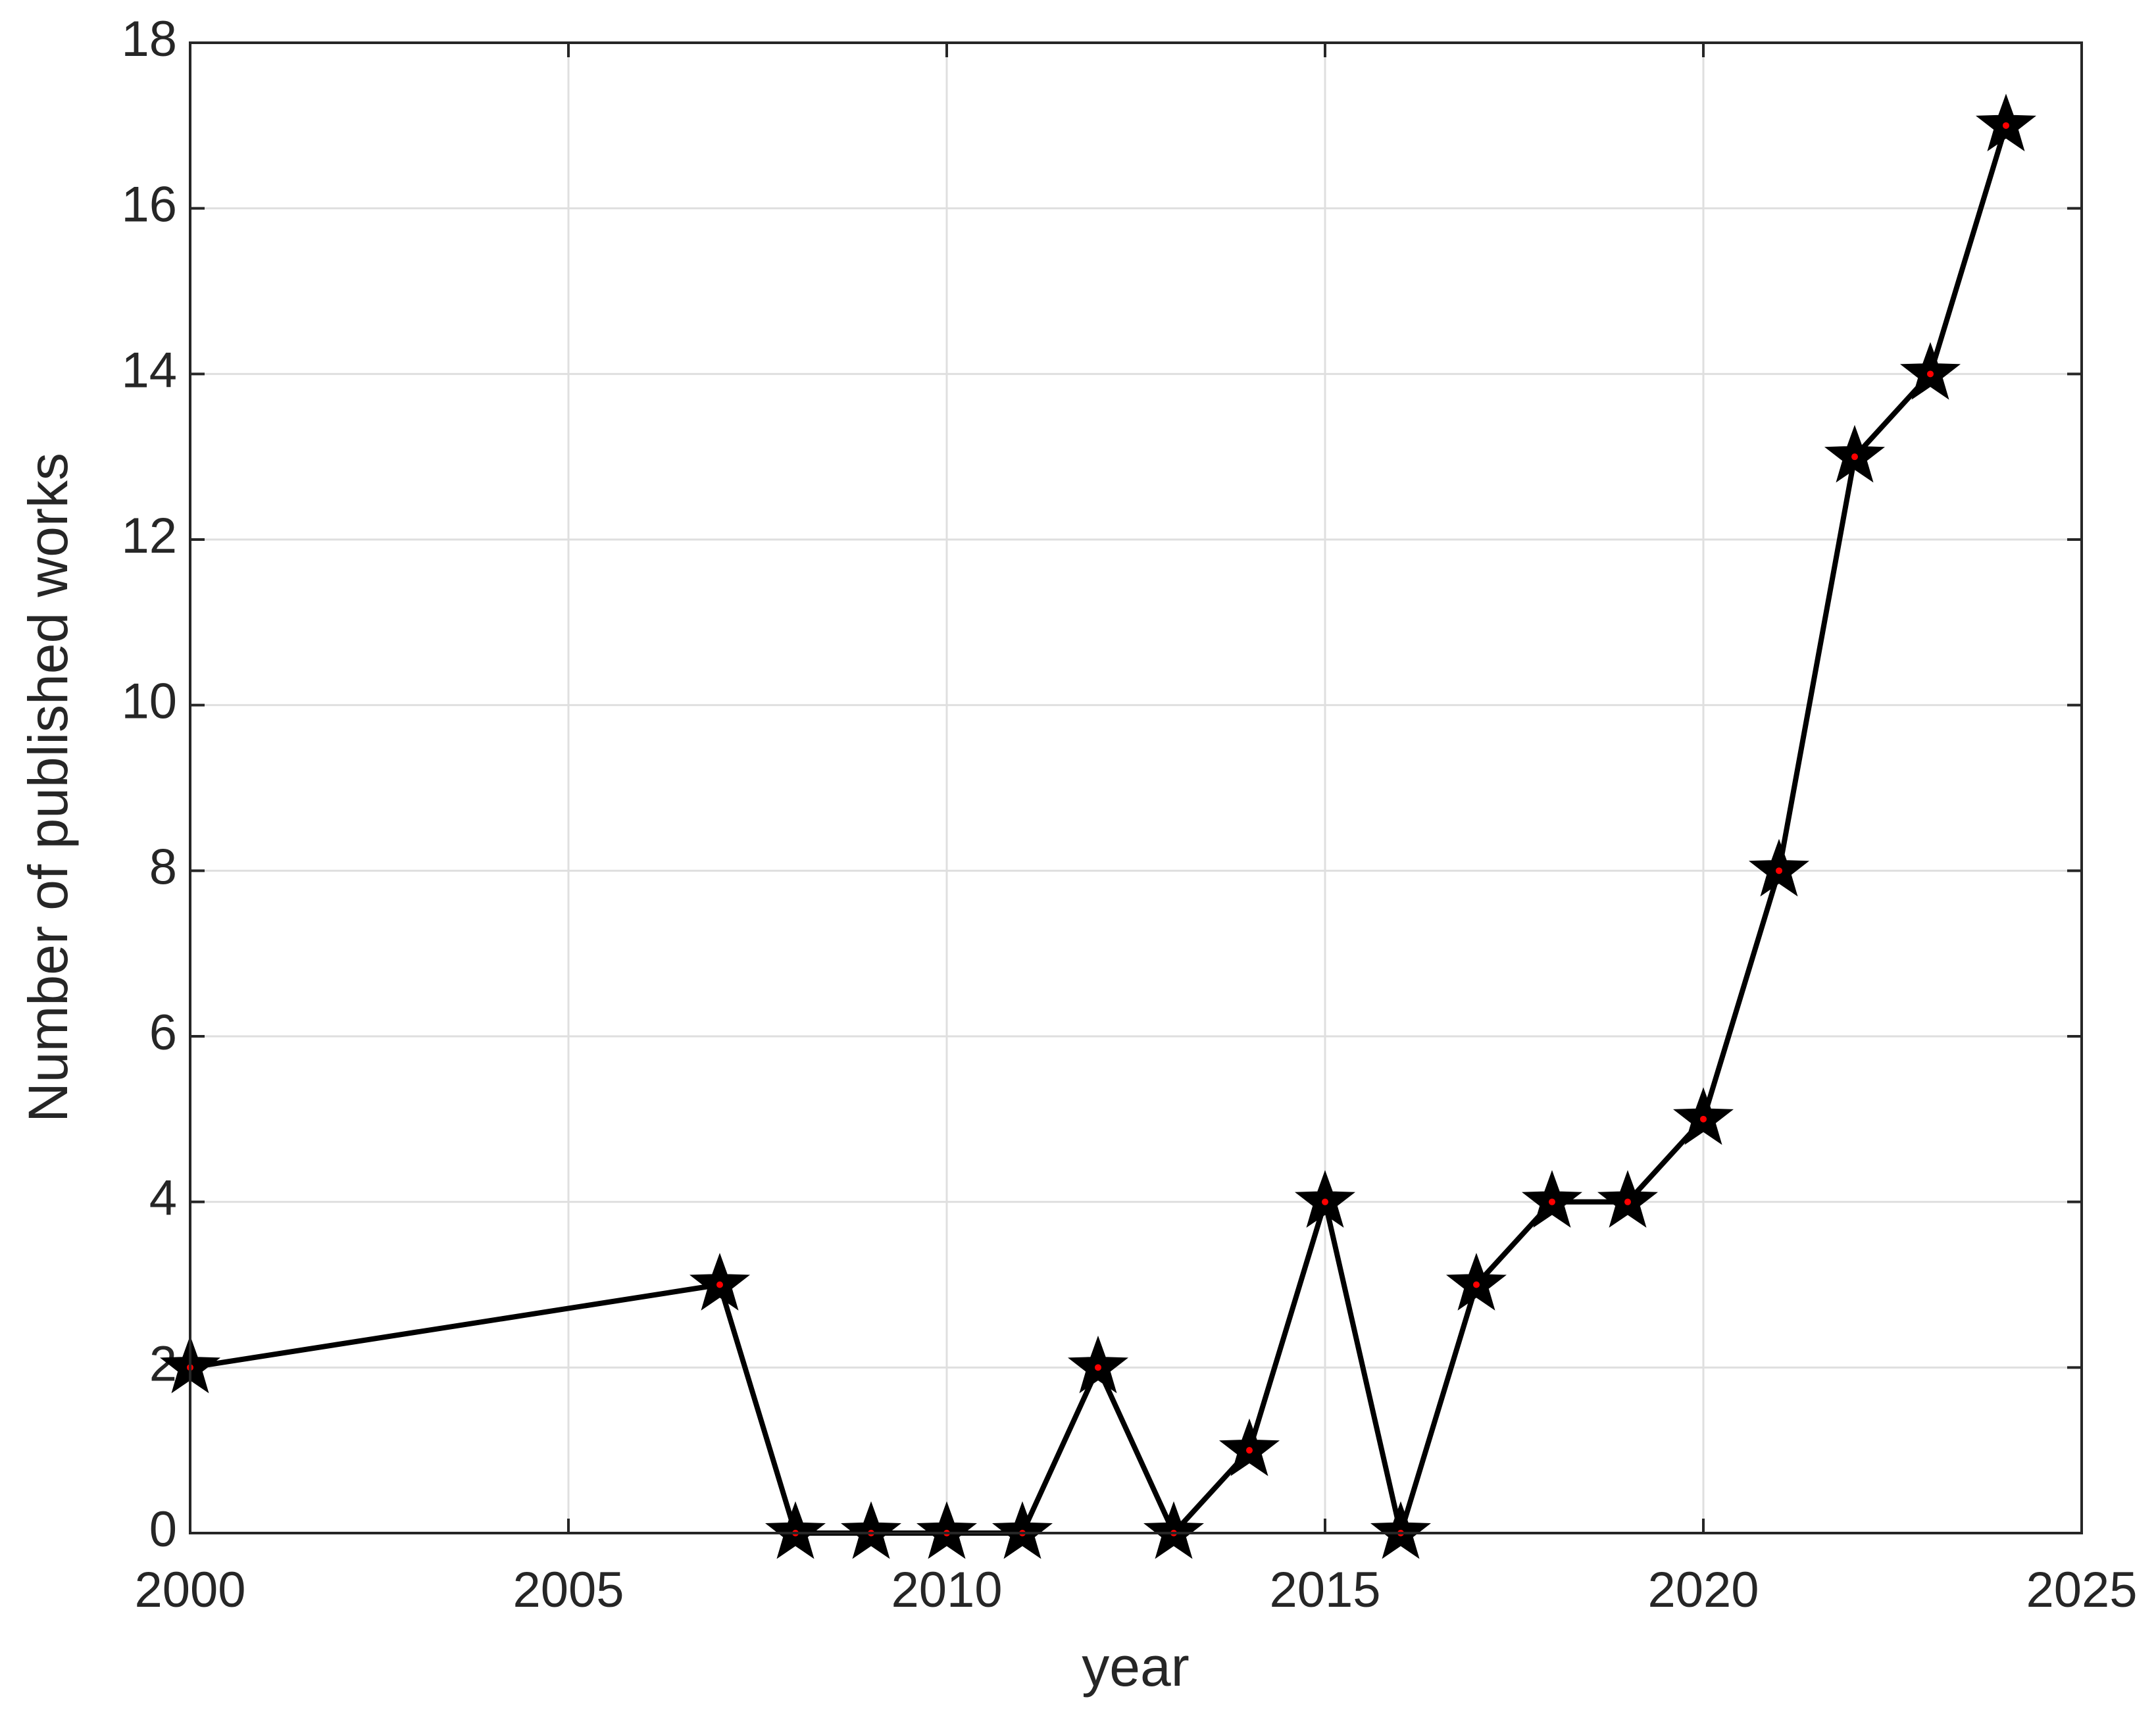 The width and height of the screenshot is (2156, 1716). I want to click on y-tick-label: 6, so click(163, 1033).